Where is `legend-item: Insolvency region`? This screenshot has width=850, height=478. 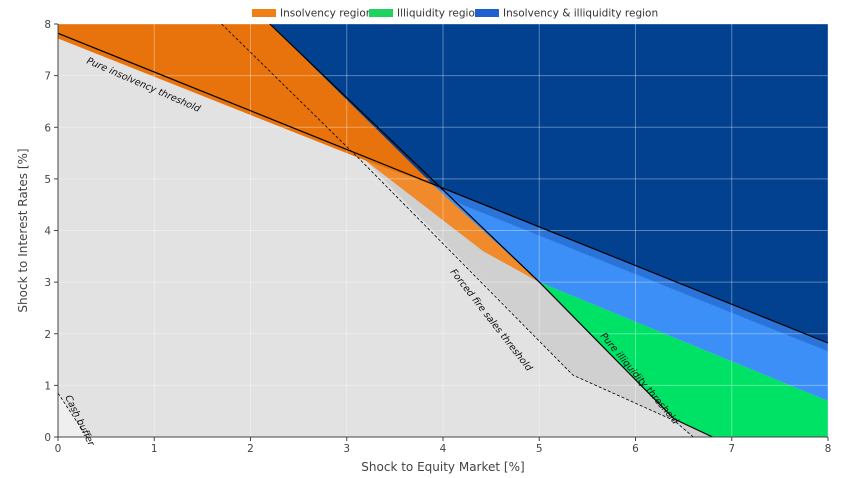
legend-item: Insolvency region is located at coordinates (312, 14).